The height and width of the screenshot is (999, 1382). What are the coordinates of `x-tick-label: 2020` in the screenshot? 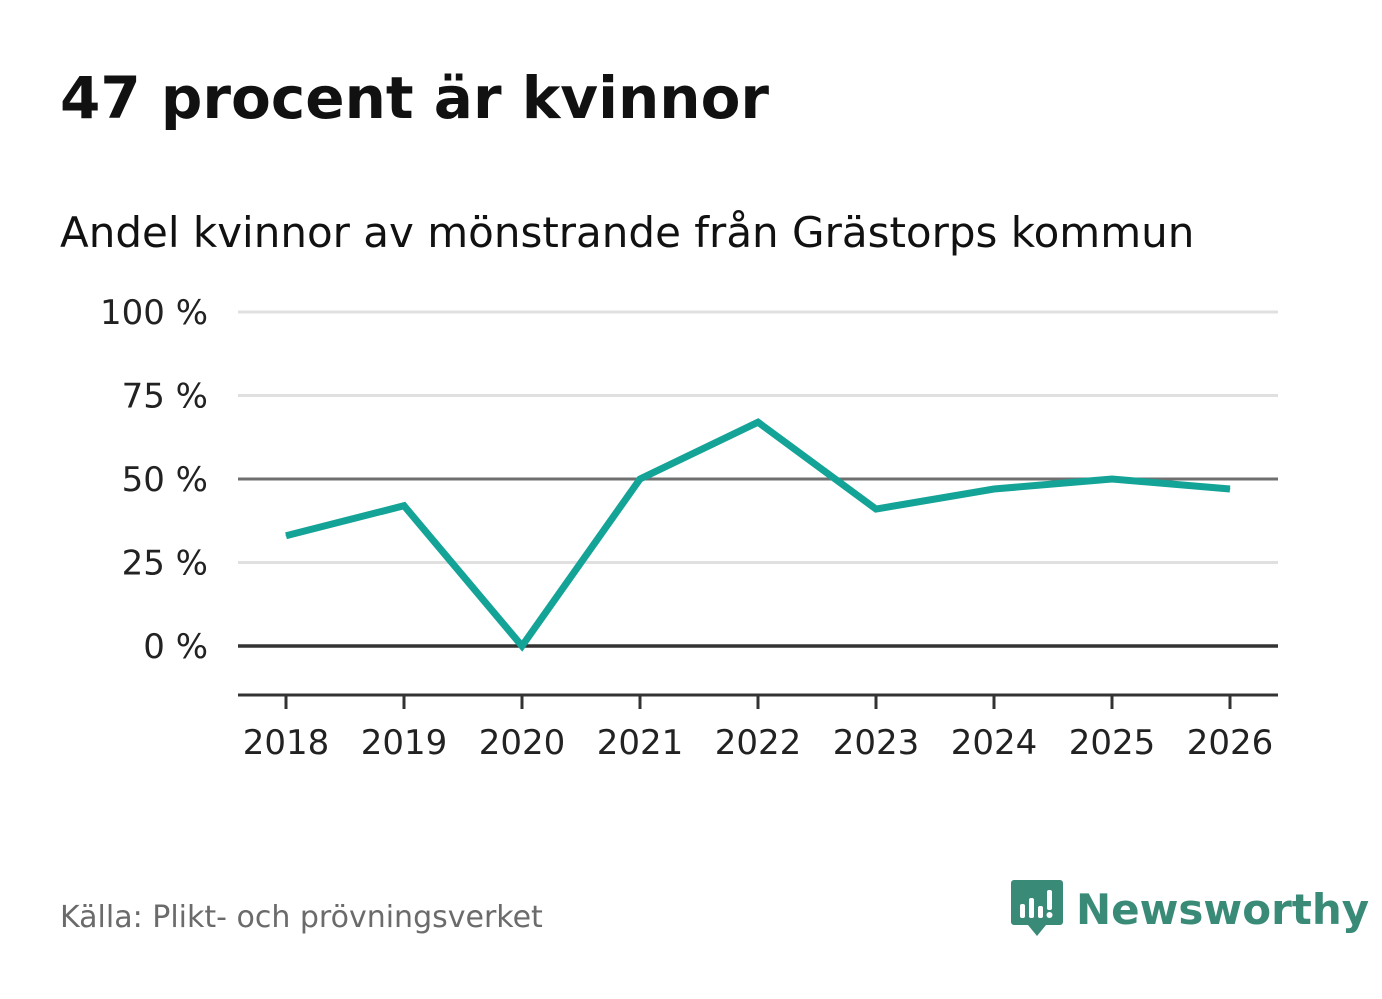 It's located at (522, 743).